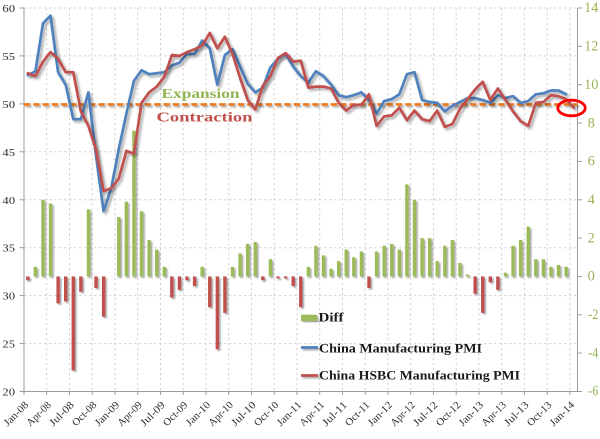 Image resolution: width=600 pixels, height=439 pixels. Describe the element at coordinates (201, 94) in the screenshot. I see `svg-text: Expansion` at that location.